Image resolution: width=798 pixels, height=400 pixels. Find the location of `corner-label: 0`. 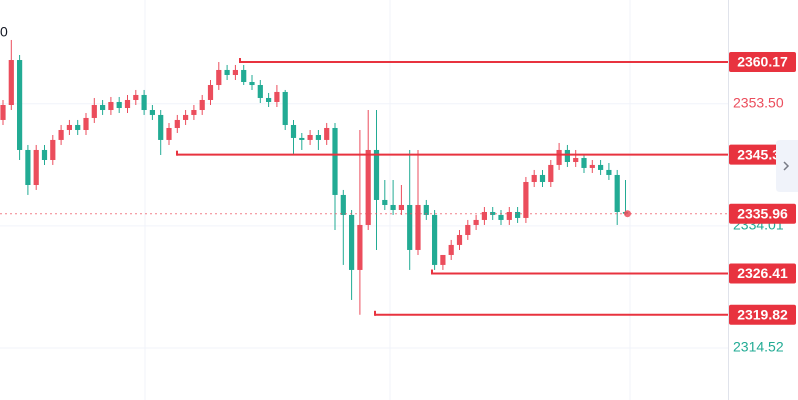

corner-label: 0 is located at coordinates (4, 32).